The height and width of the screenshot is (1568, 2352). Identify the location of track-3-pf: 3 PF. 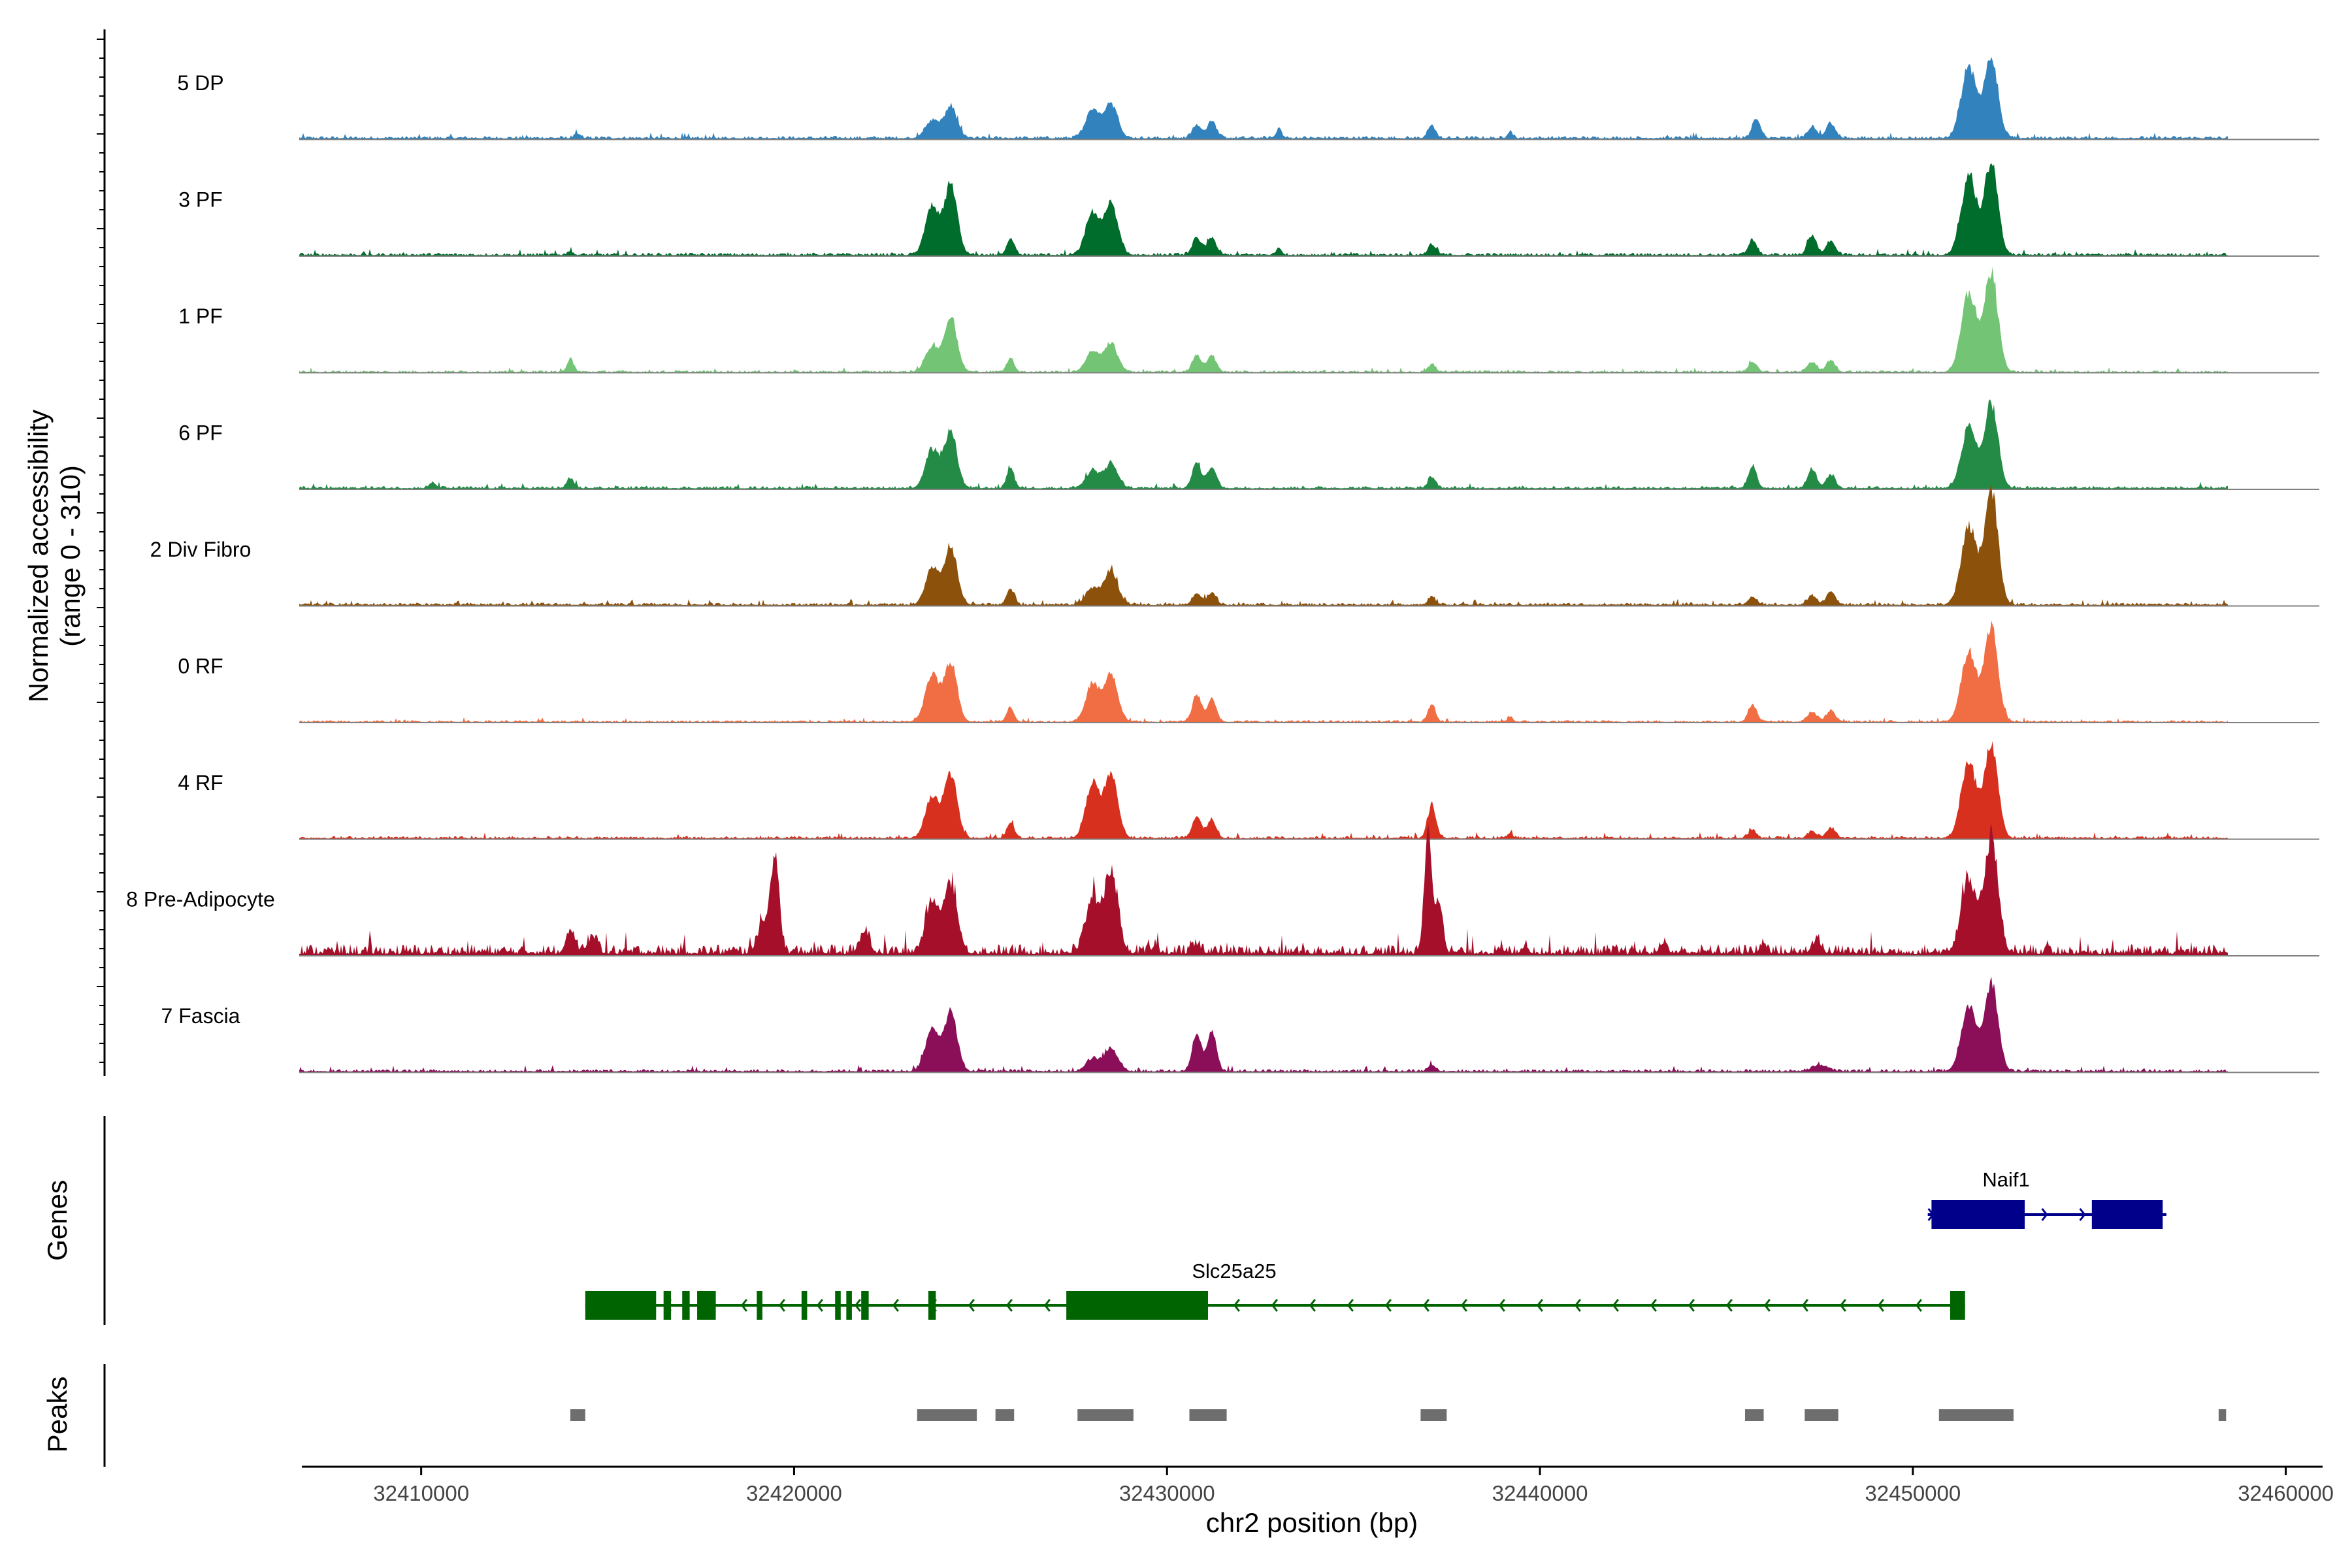
(1248, 210).